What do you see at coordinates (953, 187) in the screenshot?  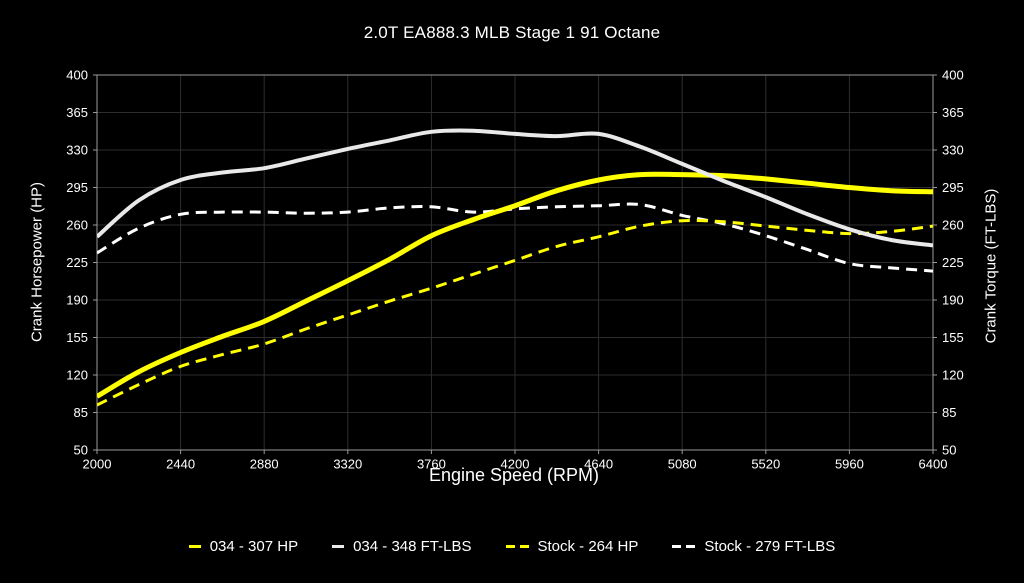 I see `y-tick-label-right: 295` at bounding box center [953, 187].